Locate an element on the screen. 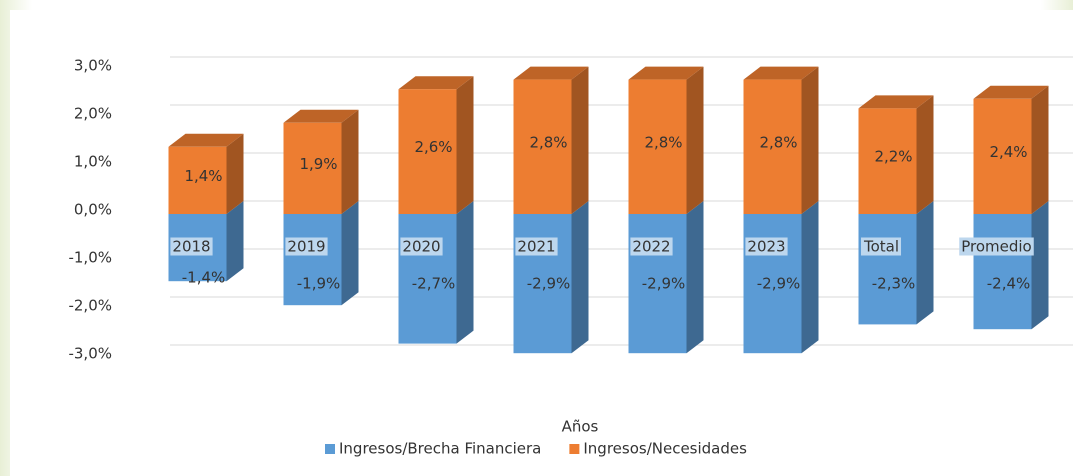 This screenshot has height=476, width=1073. x-axis-label: Años is located at coordinates (580, 427).